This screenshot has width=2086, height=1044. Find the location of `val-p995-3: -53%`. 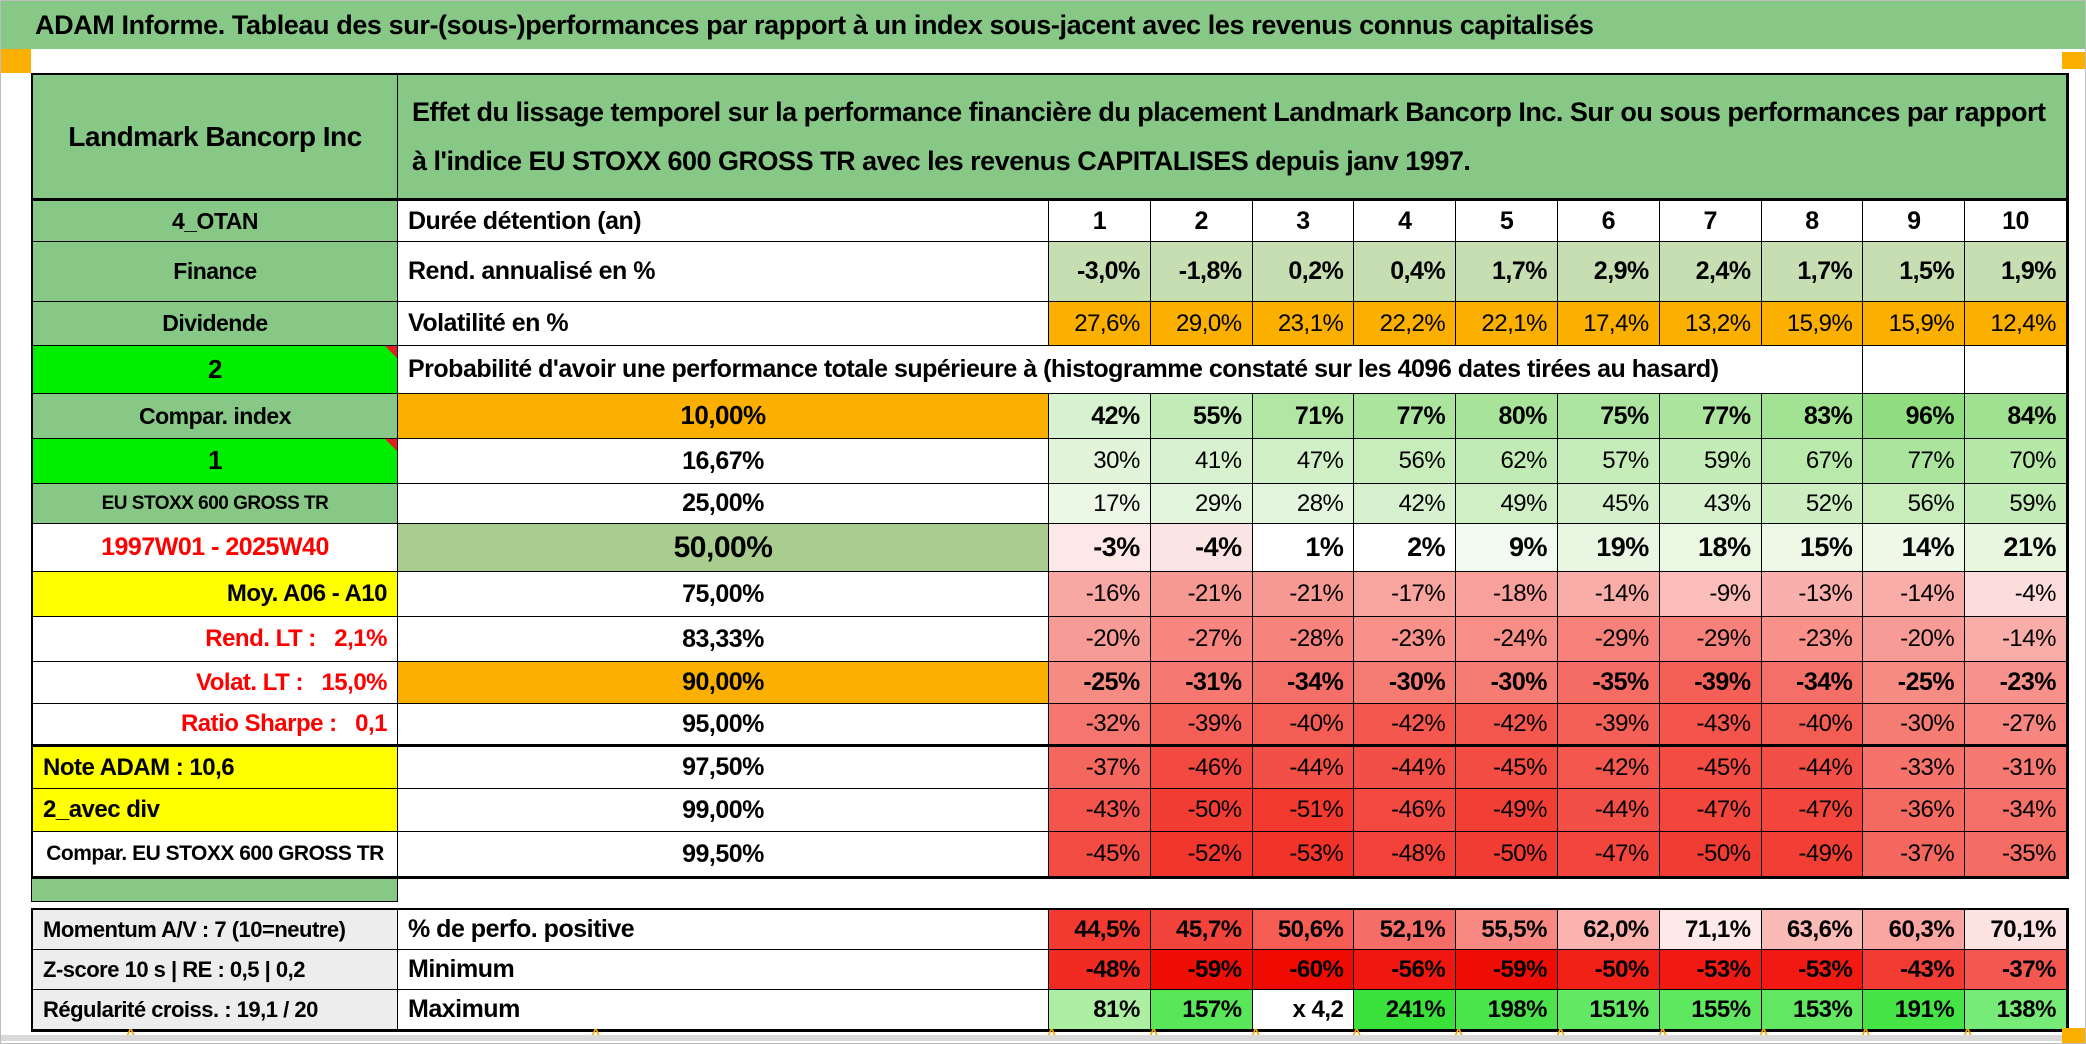

val-p995-3: -53% is located at coordinates (1303, 854).